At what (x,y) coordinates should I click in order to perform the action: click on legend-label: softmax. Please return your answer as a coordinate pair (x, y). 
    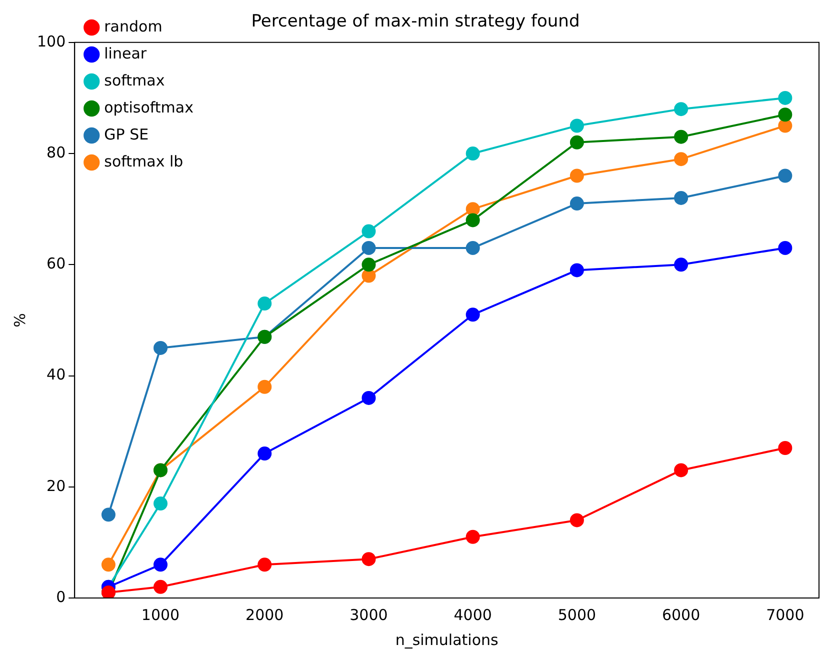
    Looking at the image, I should click on (134, 80).